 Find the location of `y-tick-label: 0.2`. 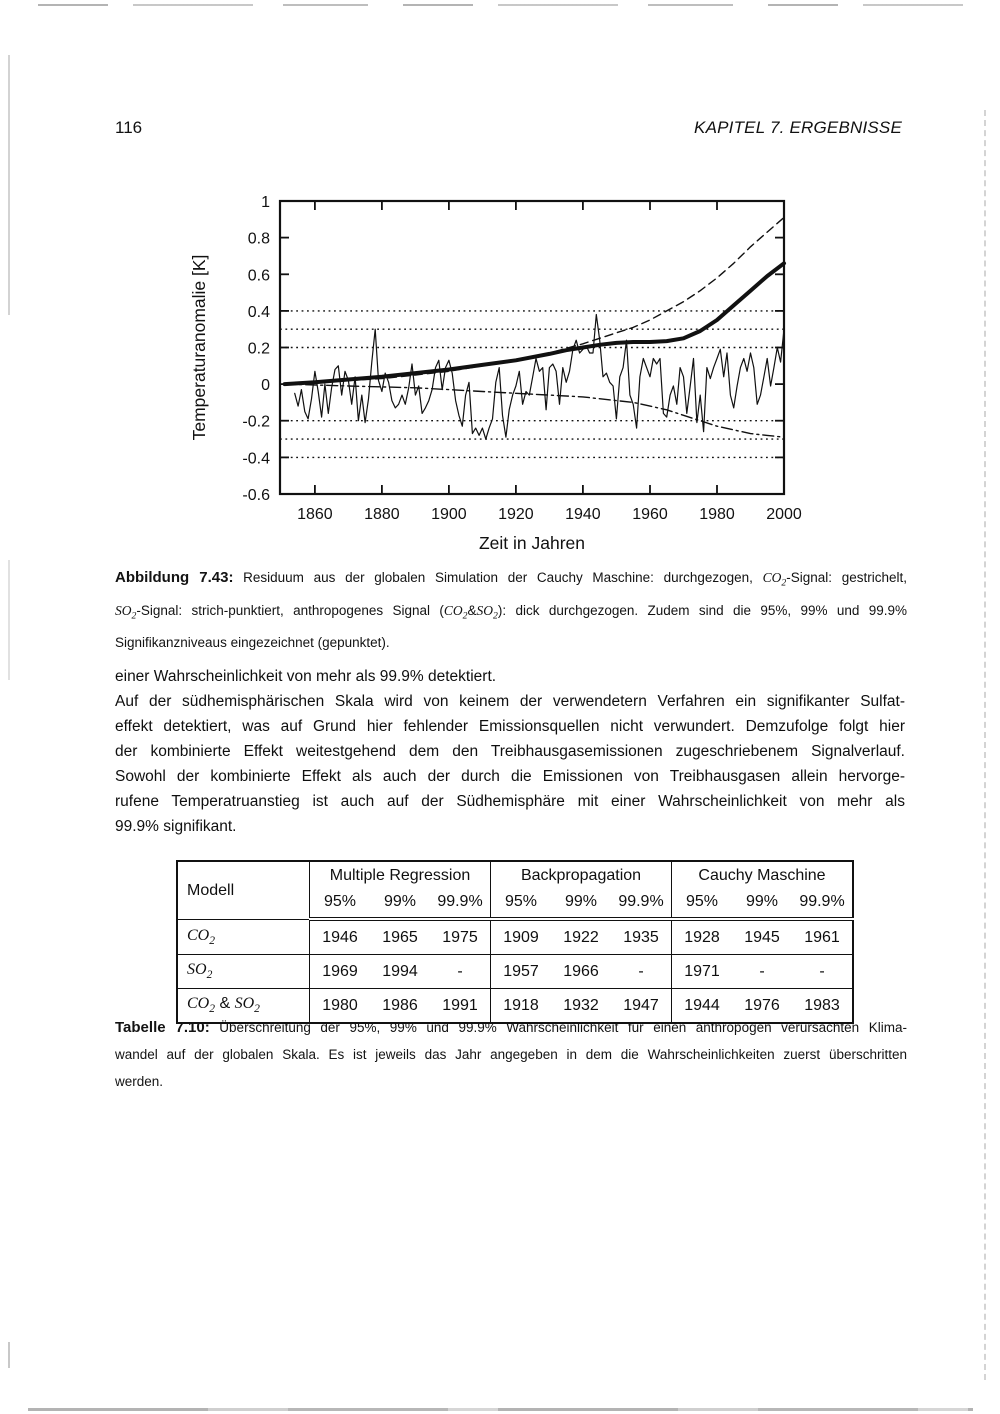

y-tick-label: 0.2 is located at coordinates (259, 349).